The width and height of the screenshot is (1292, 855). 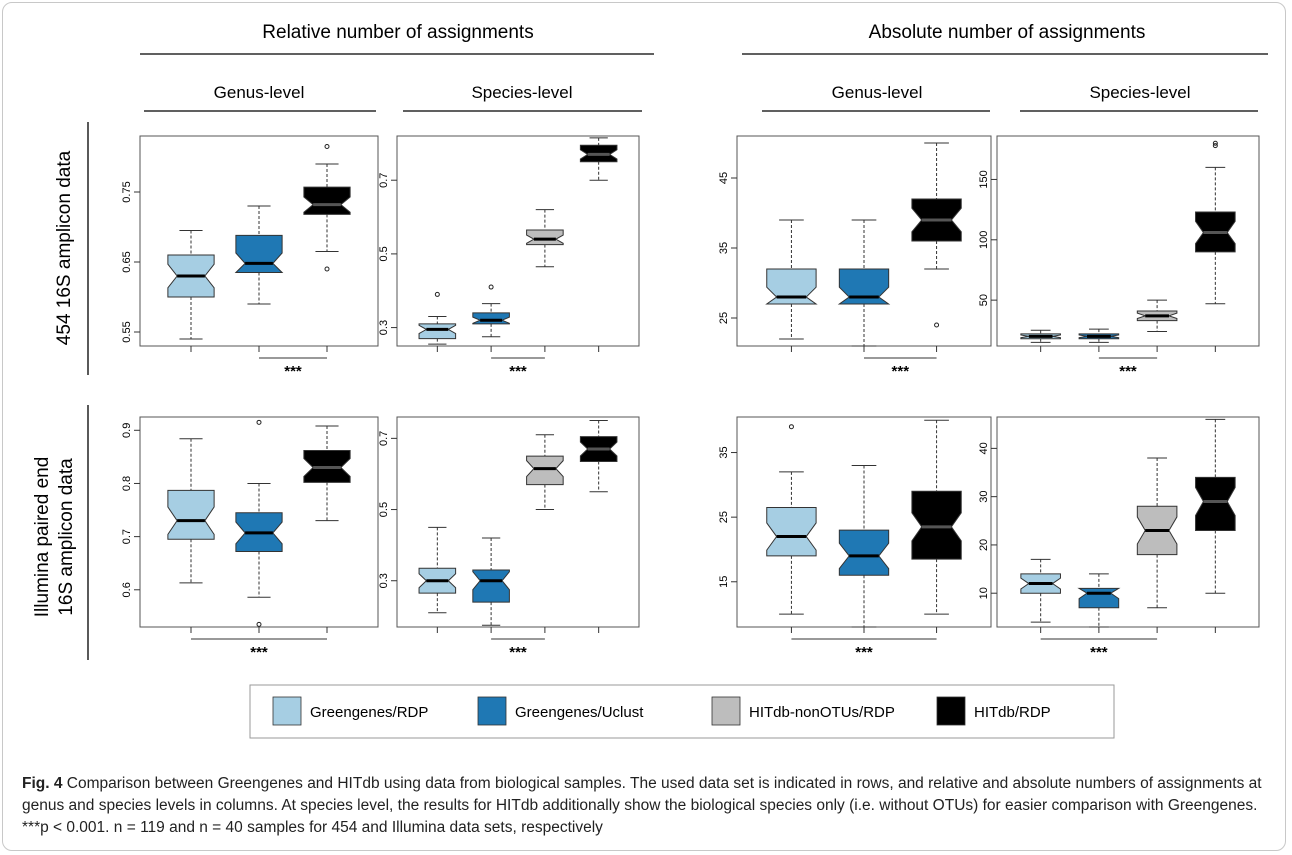 I want to click on header-relative: Relative number of assignments, so click(x=397, y=32).